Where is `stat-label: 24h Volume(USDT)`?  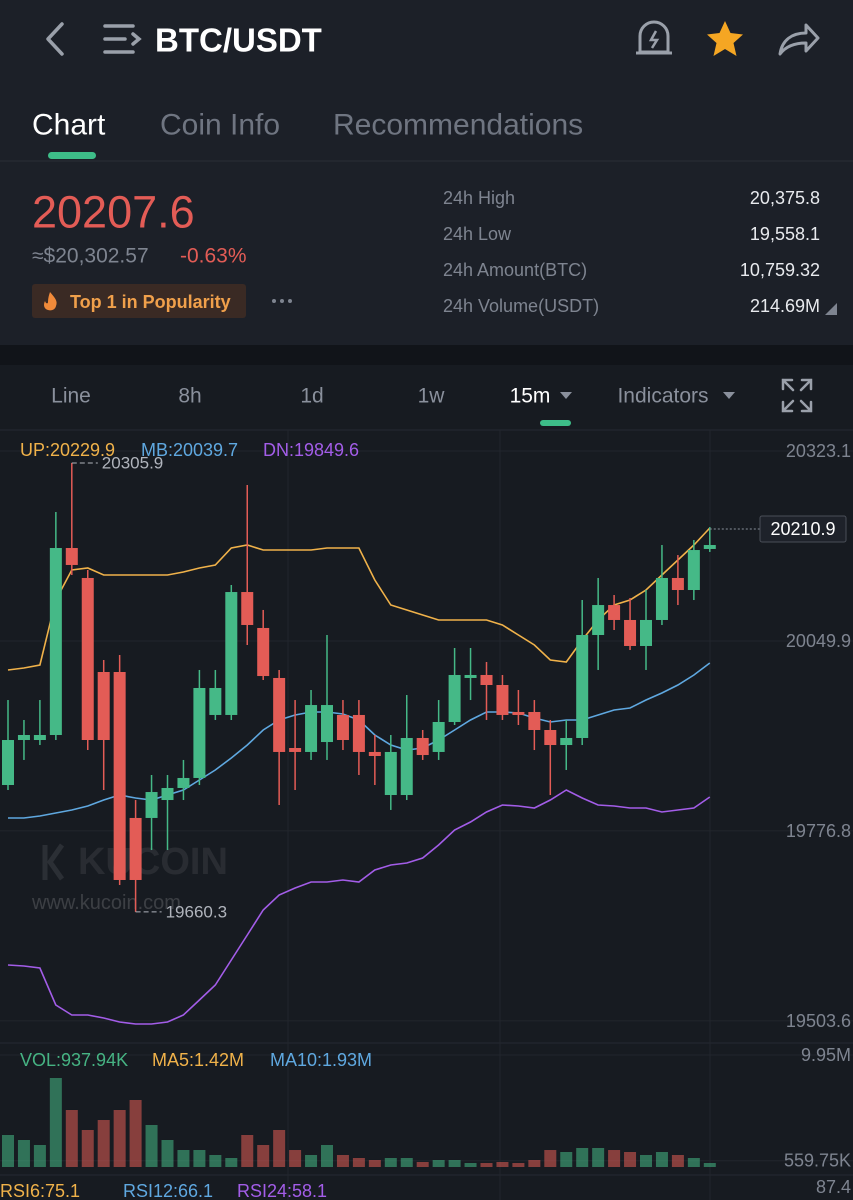 stat-label: 24h Volume(USDT) is located at coordinates (521, 306).